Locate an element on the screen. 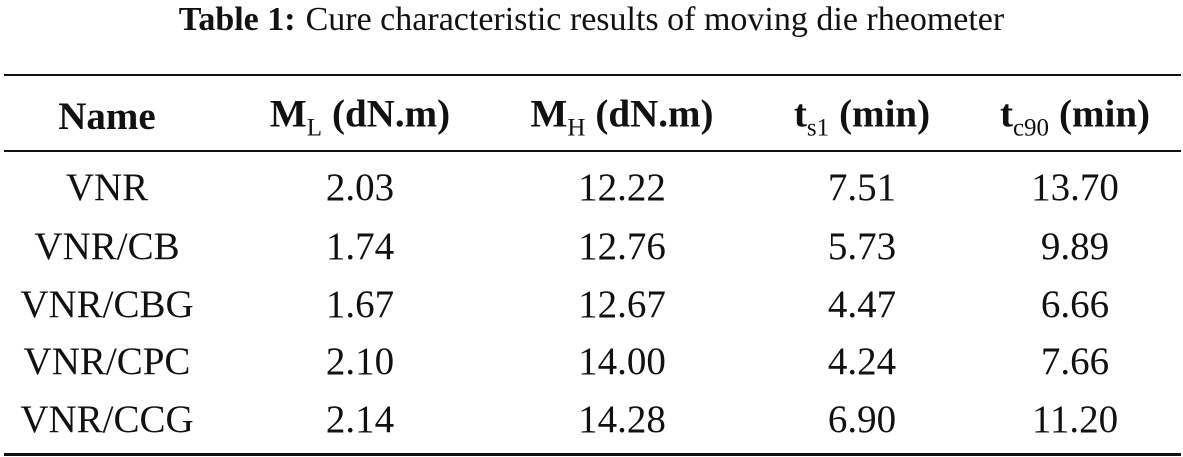 The height and width of the screenshot is (457, 1183). data-cell: 12.67 is located at coordinates (622, 304).